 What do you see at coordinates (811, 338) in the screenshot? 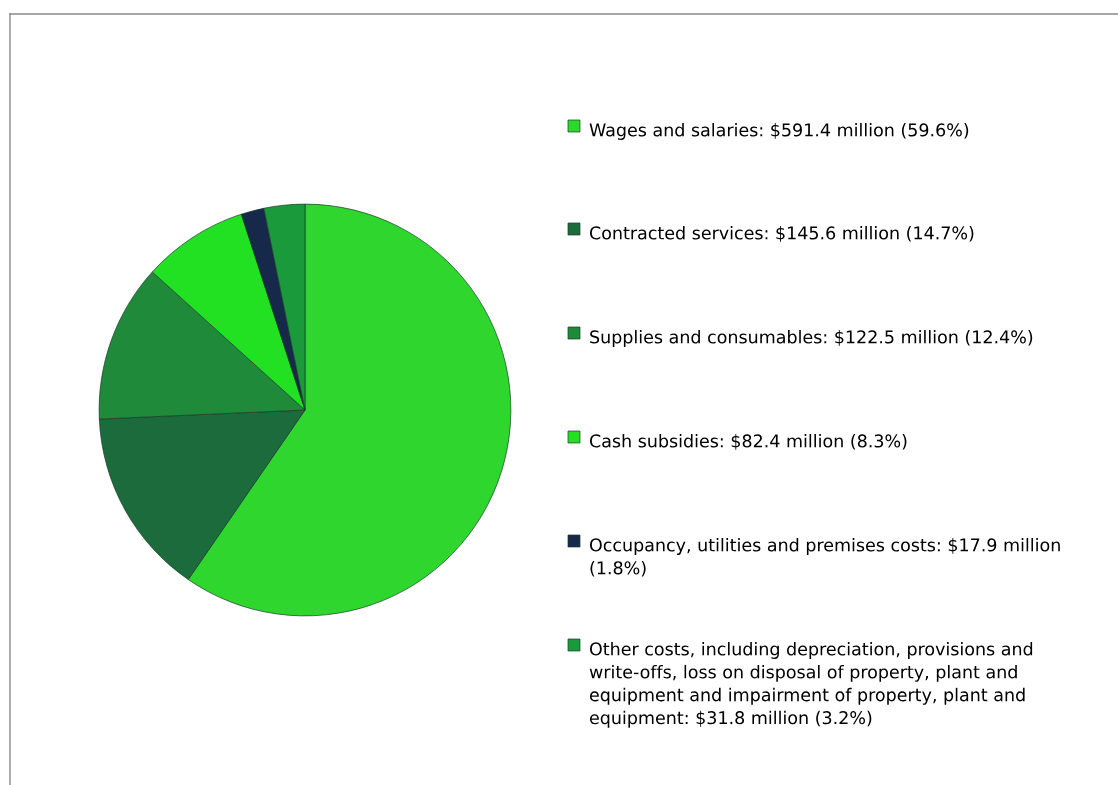
I see `legend-label: Supplies and consumables: $122.5 million (12.4%)` at bounding box center [811, 338].